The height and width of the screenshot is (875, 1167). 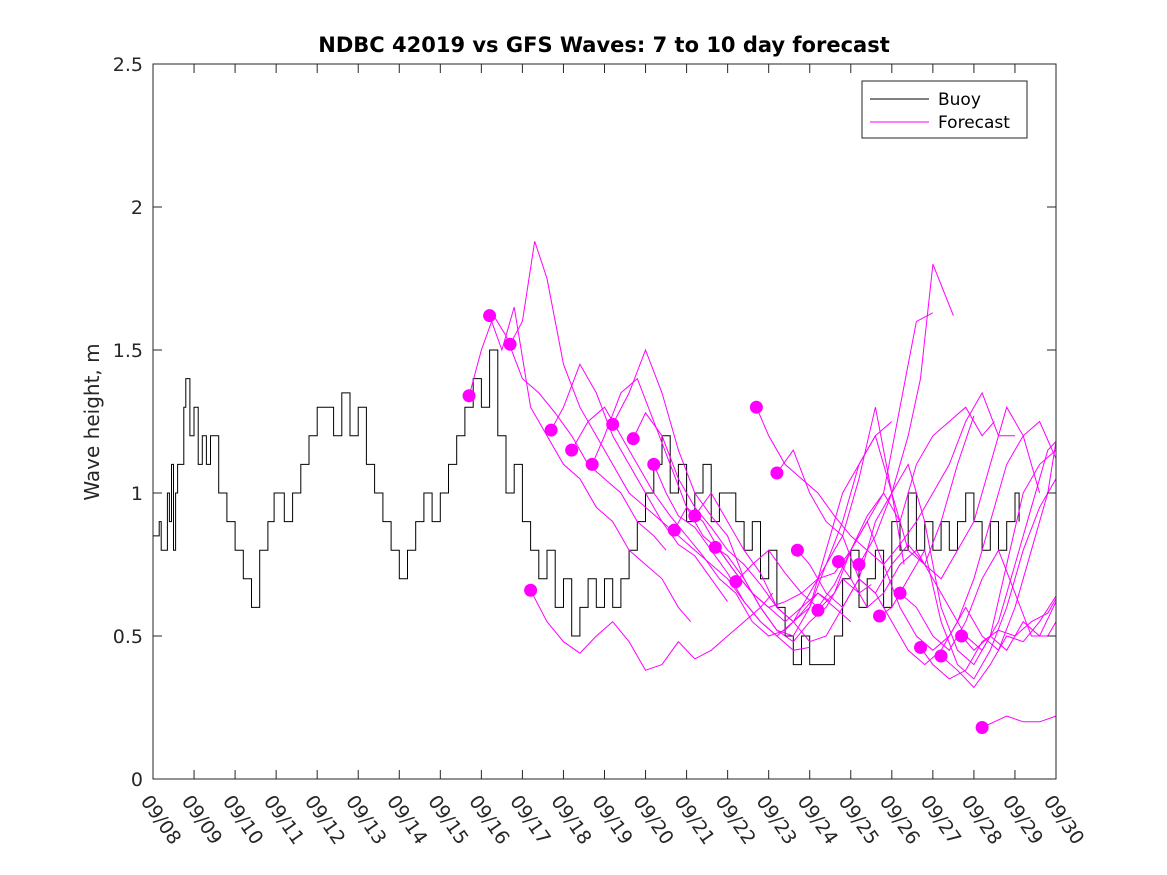 What do you see at coordinates (92, 421) in the screenshot?
I see `y-axis-label: Wave height, m` at bounding box center [92, 421].